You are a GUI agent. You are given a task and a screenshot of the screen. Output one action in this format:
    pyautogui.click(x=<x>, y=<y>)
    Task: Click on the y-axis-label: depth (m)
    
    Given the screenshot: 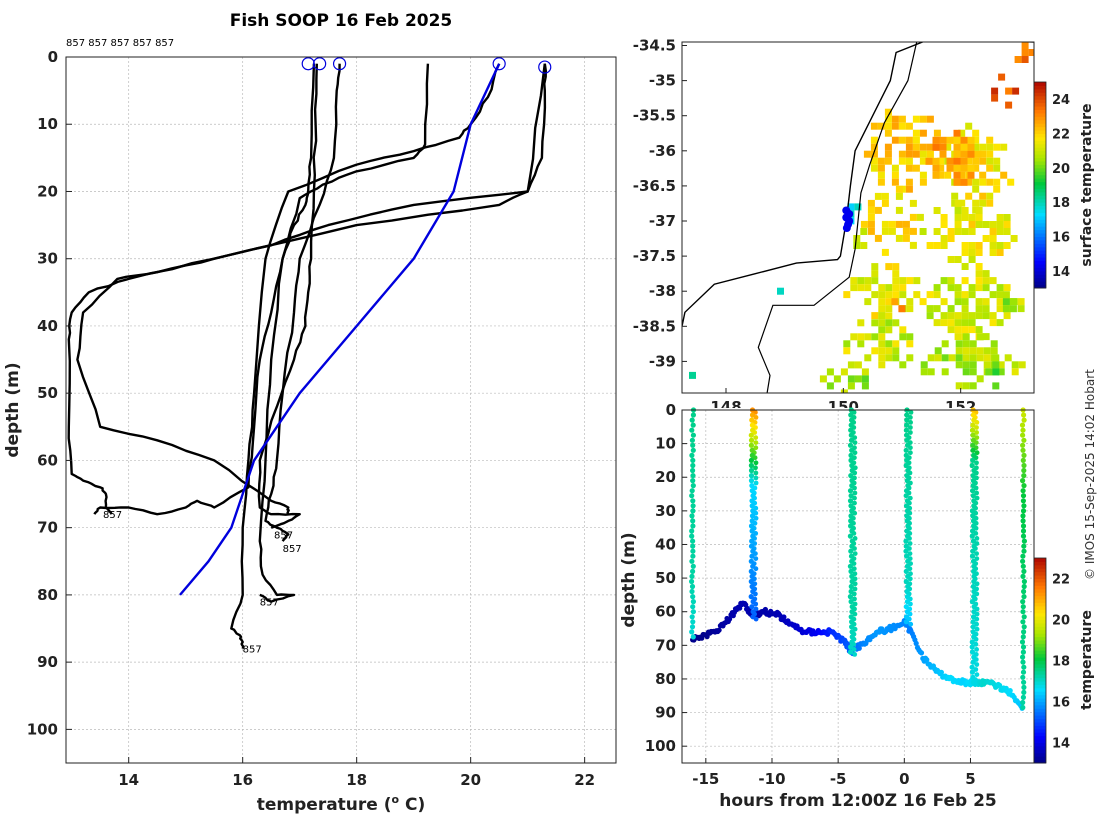 What is the action you would take?
    pyautogui.click(x=13, y=409)
    